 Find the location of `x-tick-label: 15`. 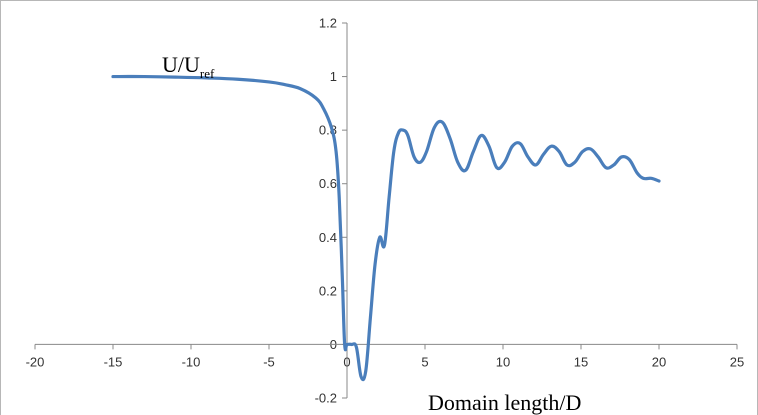

x-tick-label: 15 is located at coordinates (581, 361).